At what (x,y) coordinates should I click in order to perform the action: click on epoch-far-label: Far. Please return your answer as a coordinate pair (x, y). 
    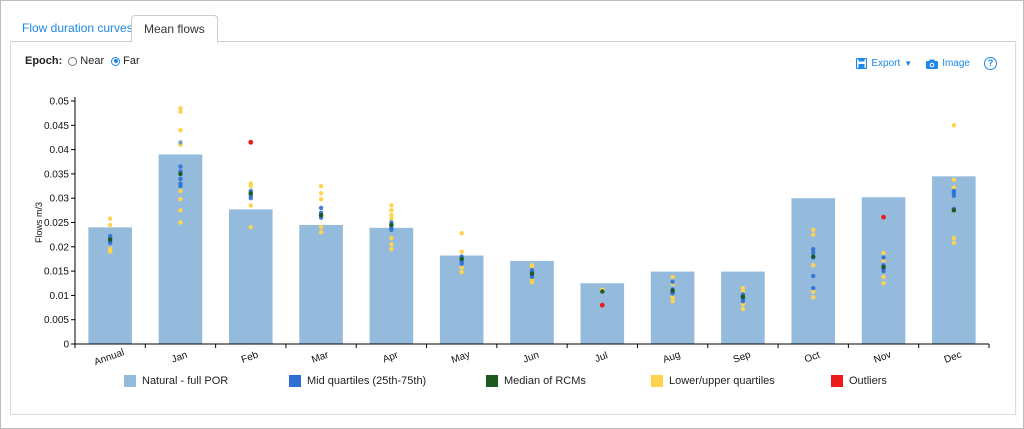
    Looking at the image, I should click on (131, 61).